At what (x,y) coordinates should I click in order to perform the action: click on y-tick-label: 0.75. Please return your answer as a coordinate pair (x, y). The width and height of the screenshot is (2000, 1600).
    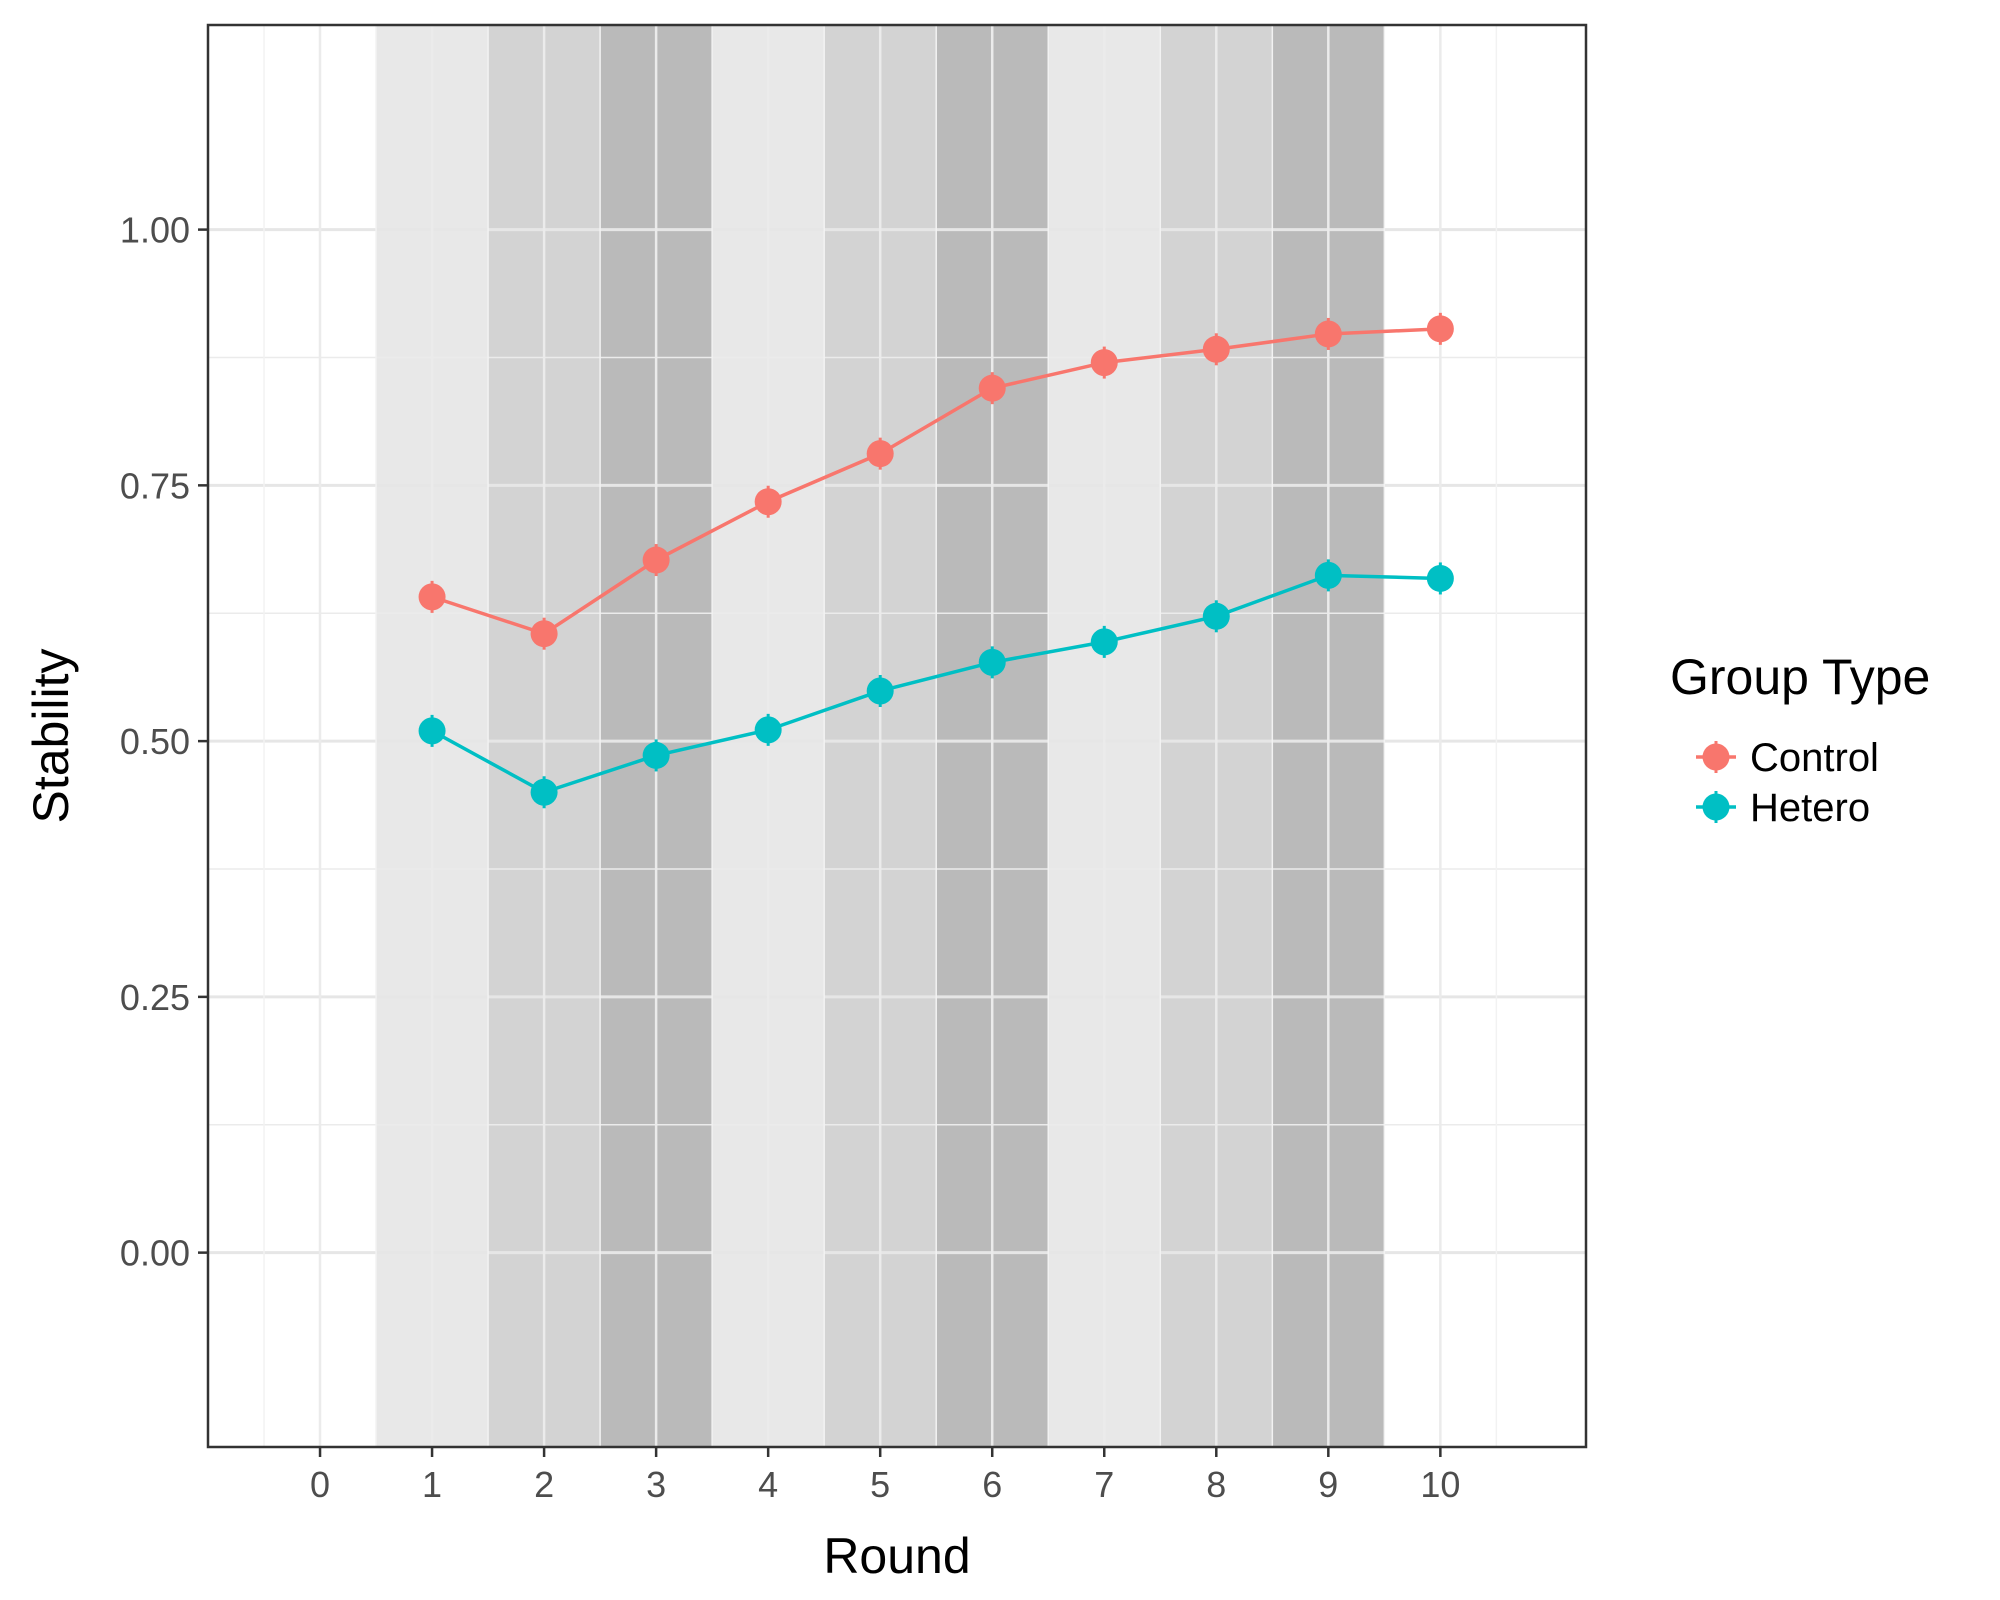
    Looking at the image, I should click on (155, 485).